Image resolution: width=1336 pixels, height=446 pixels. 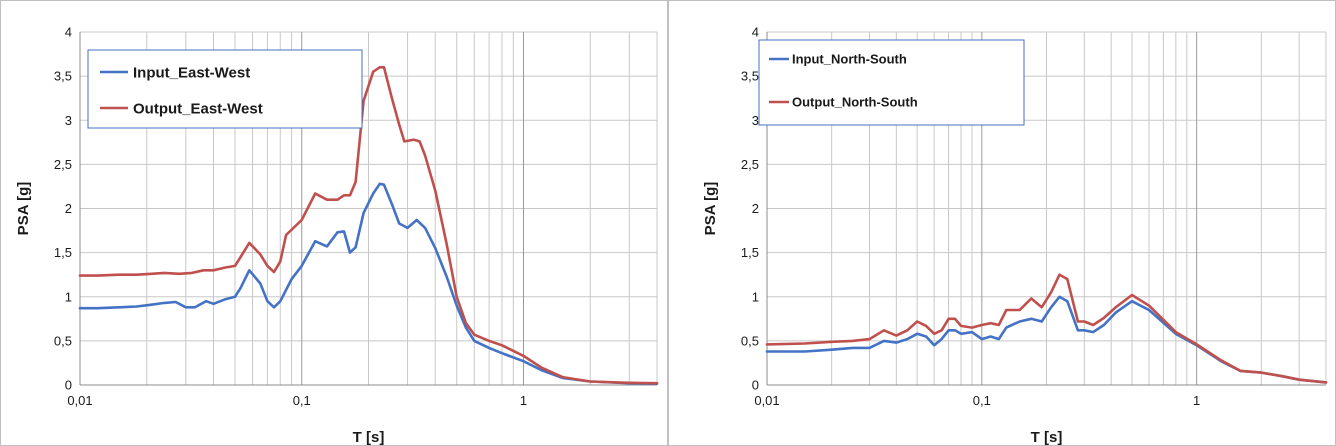 I want to click on legend-label: Output_East-West, so click(x=198, y=108).